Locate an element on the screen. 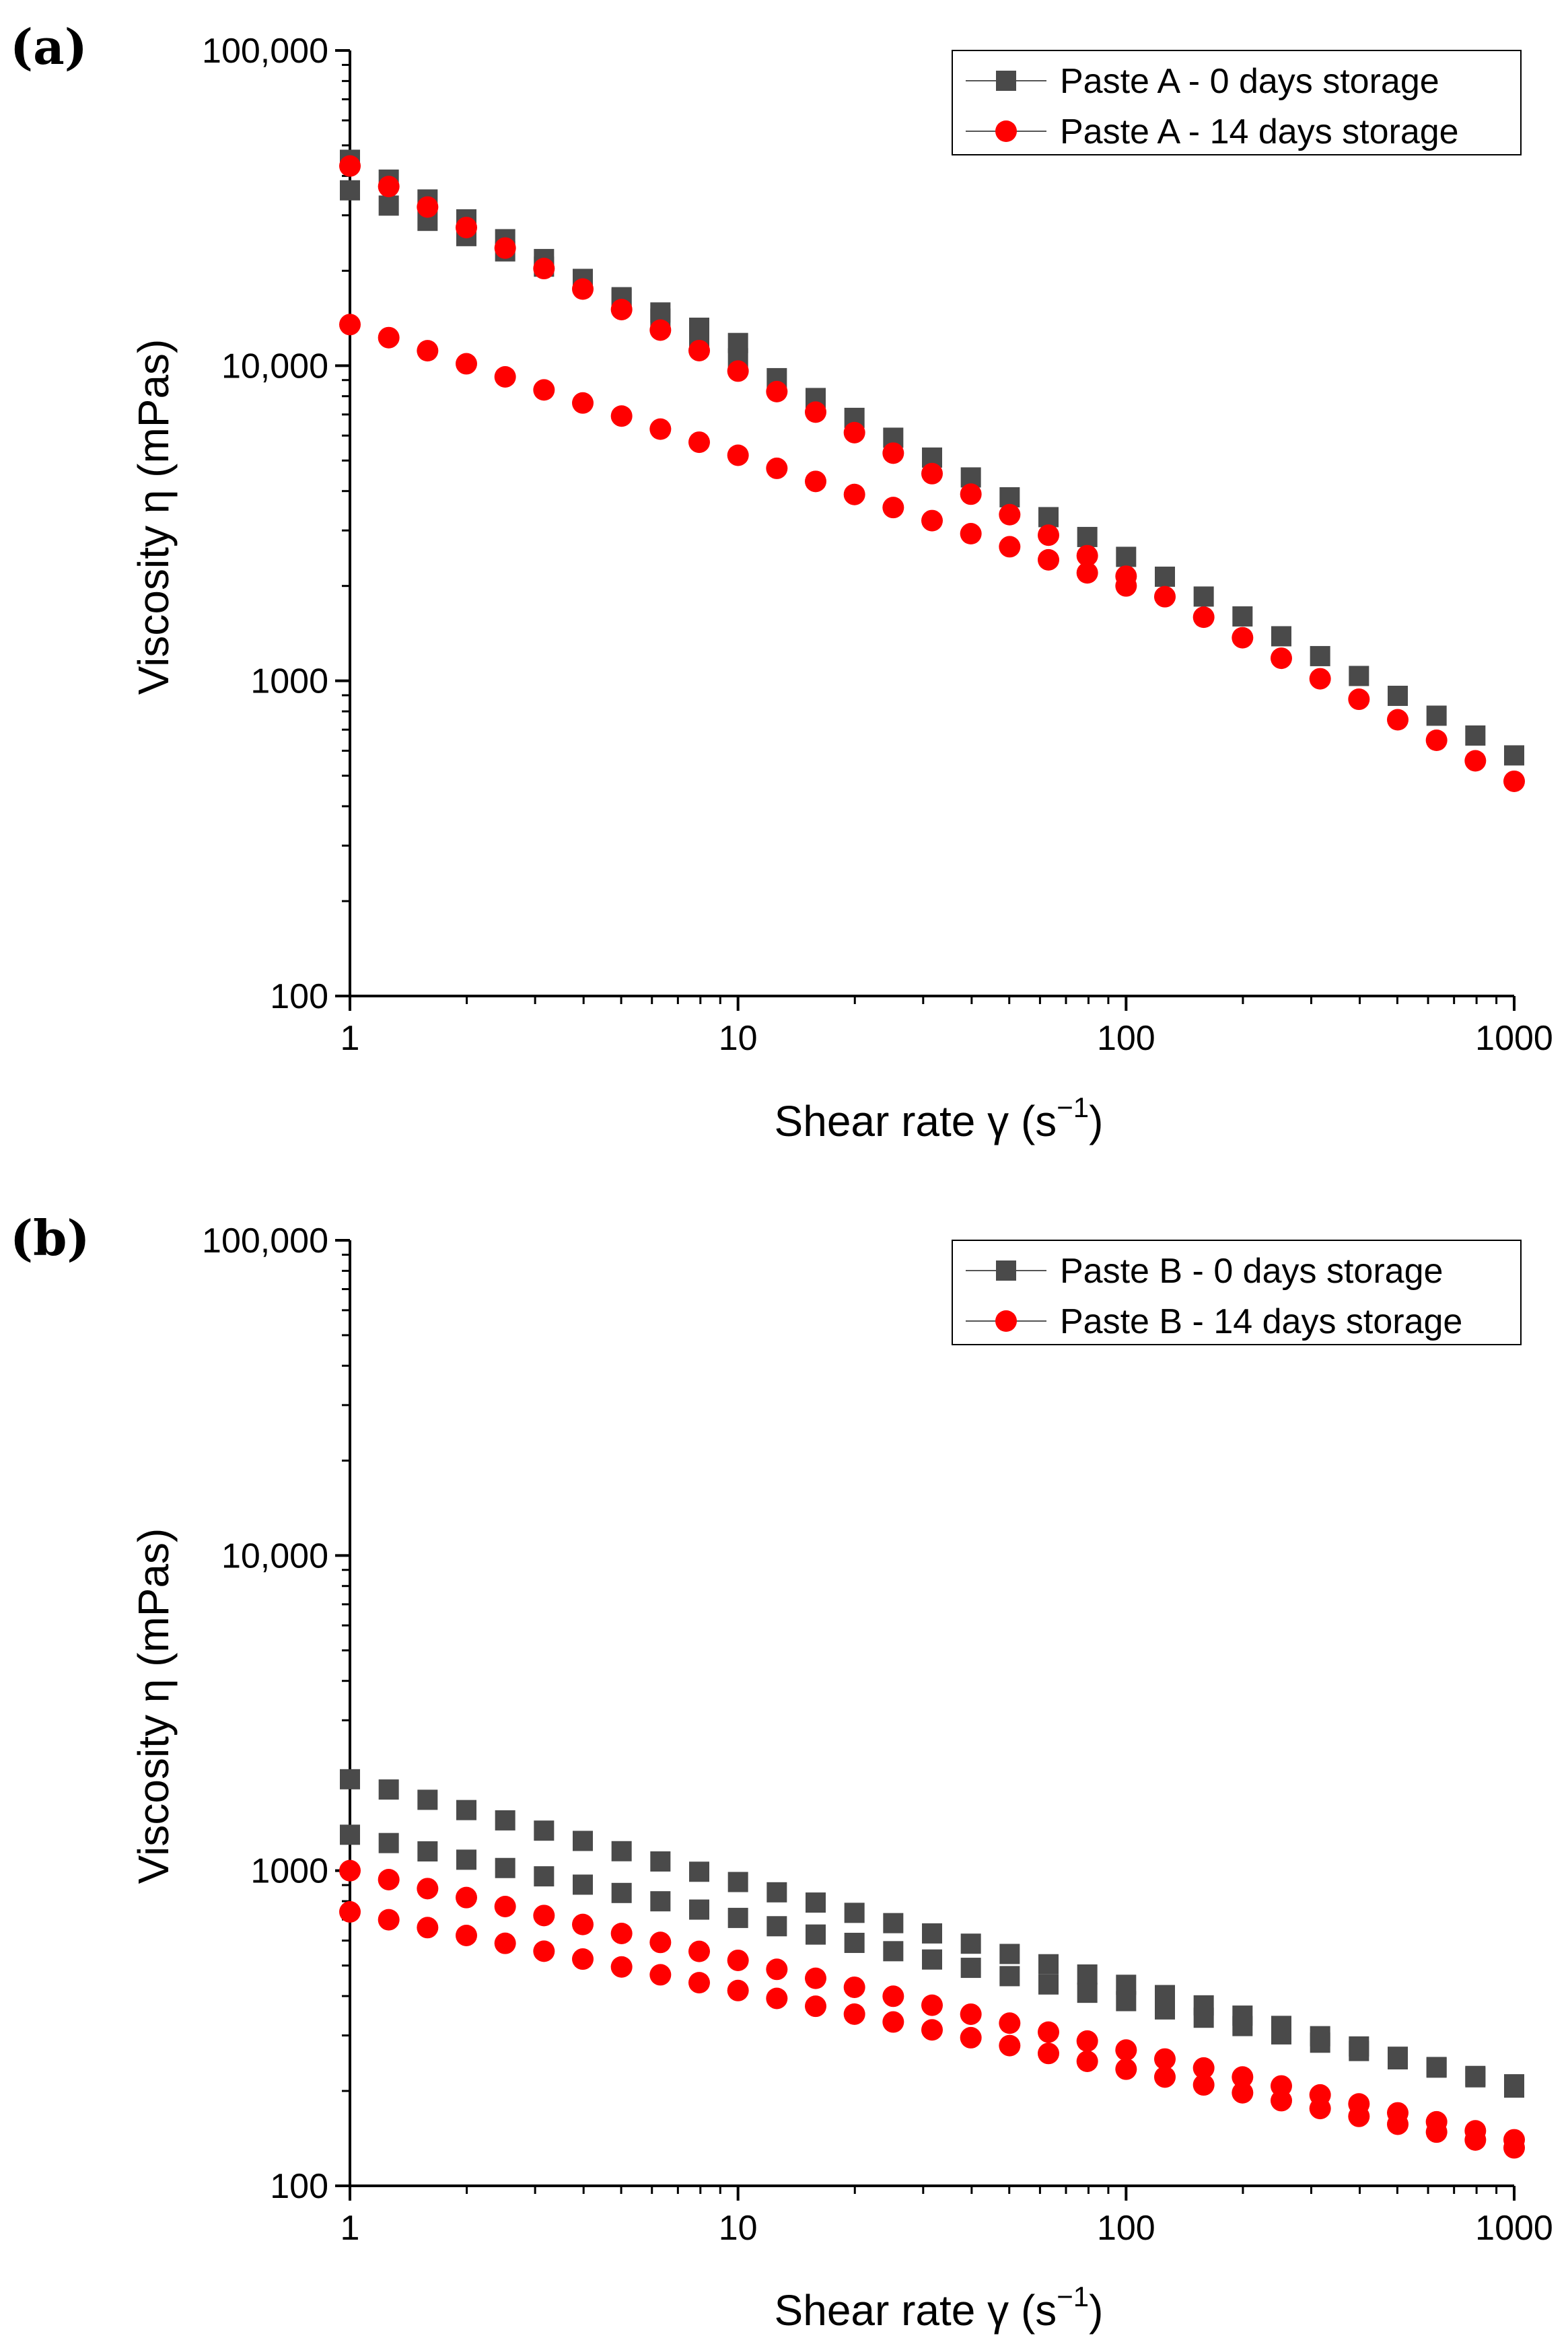 This screenshot has width=1568, height=2346. panel-b-legend-square-marker is located at coordinates (1006, 1270).